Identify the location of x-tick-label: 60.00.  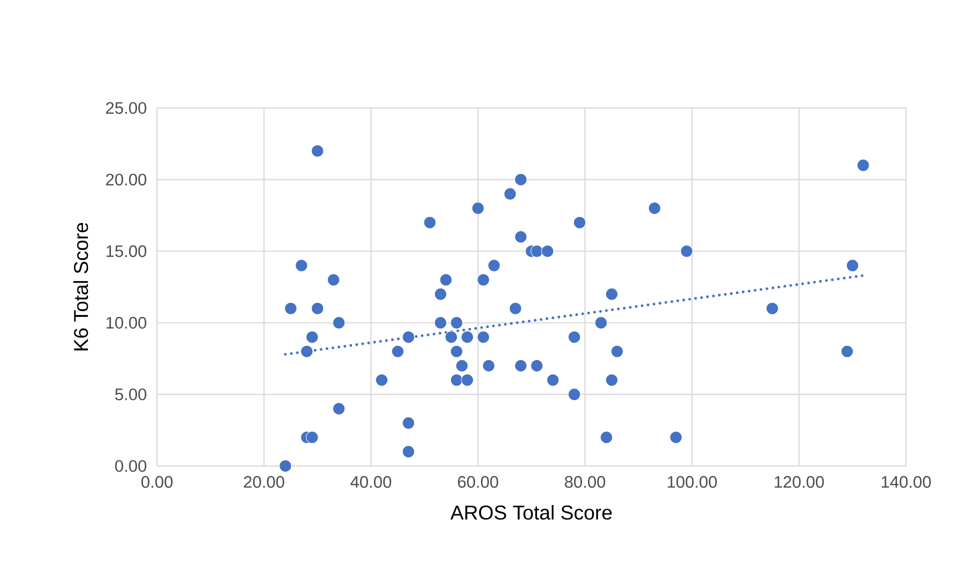
(478, 482).